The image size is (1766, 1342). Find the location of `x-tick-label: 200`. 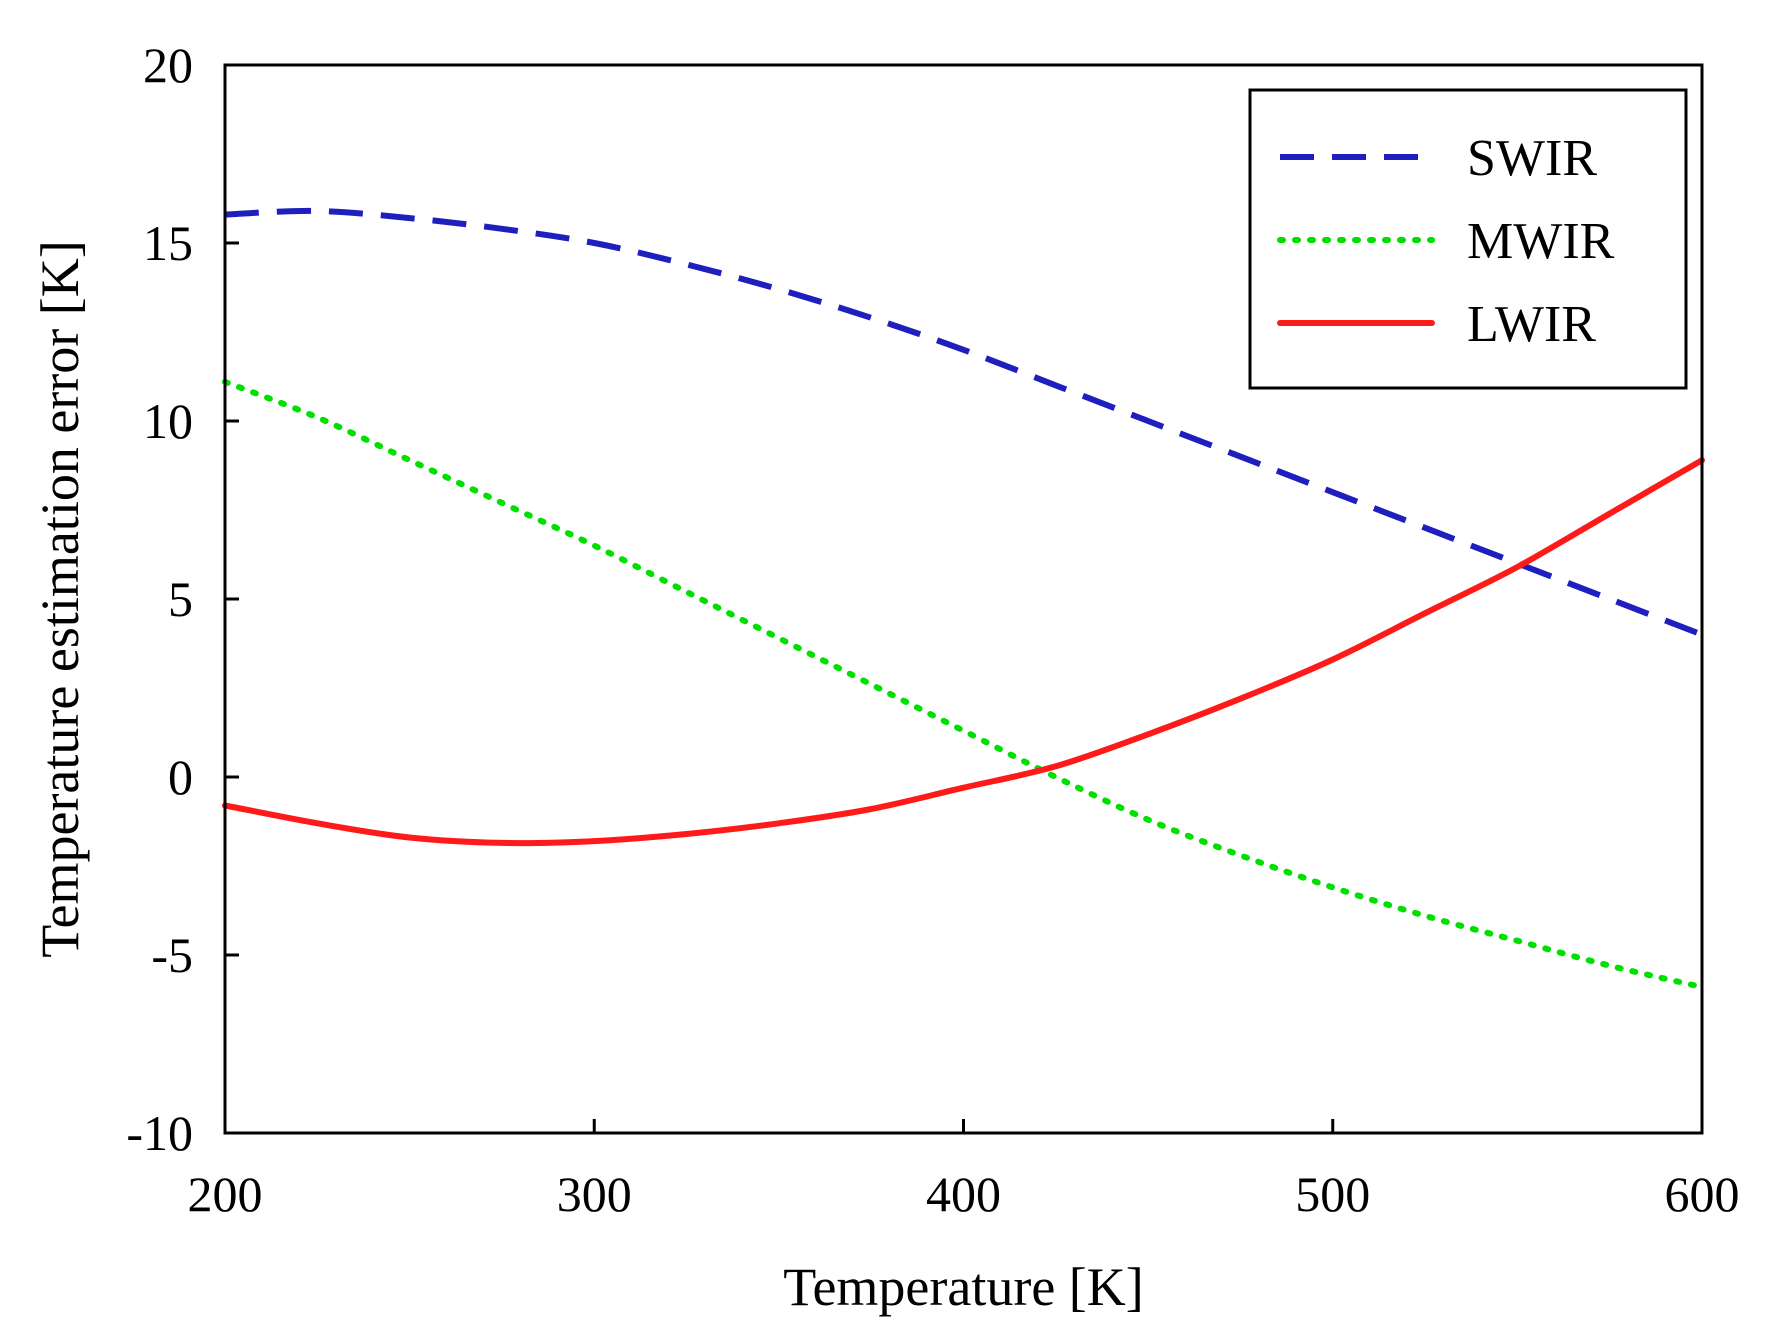

x-tick-label: 200 is located at coordinates (225, 1194).